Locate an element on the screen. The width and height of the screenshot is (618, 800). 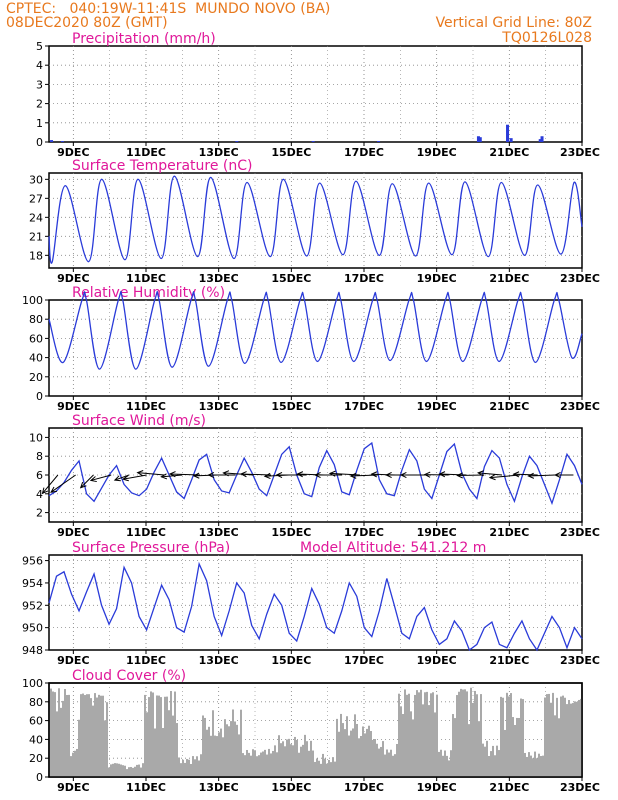
wind-speed-line is located at coordinates (315, 473).